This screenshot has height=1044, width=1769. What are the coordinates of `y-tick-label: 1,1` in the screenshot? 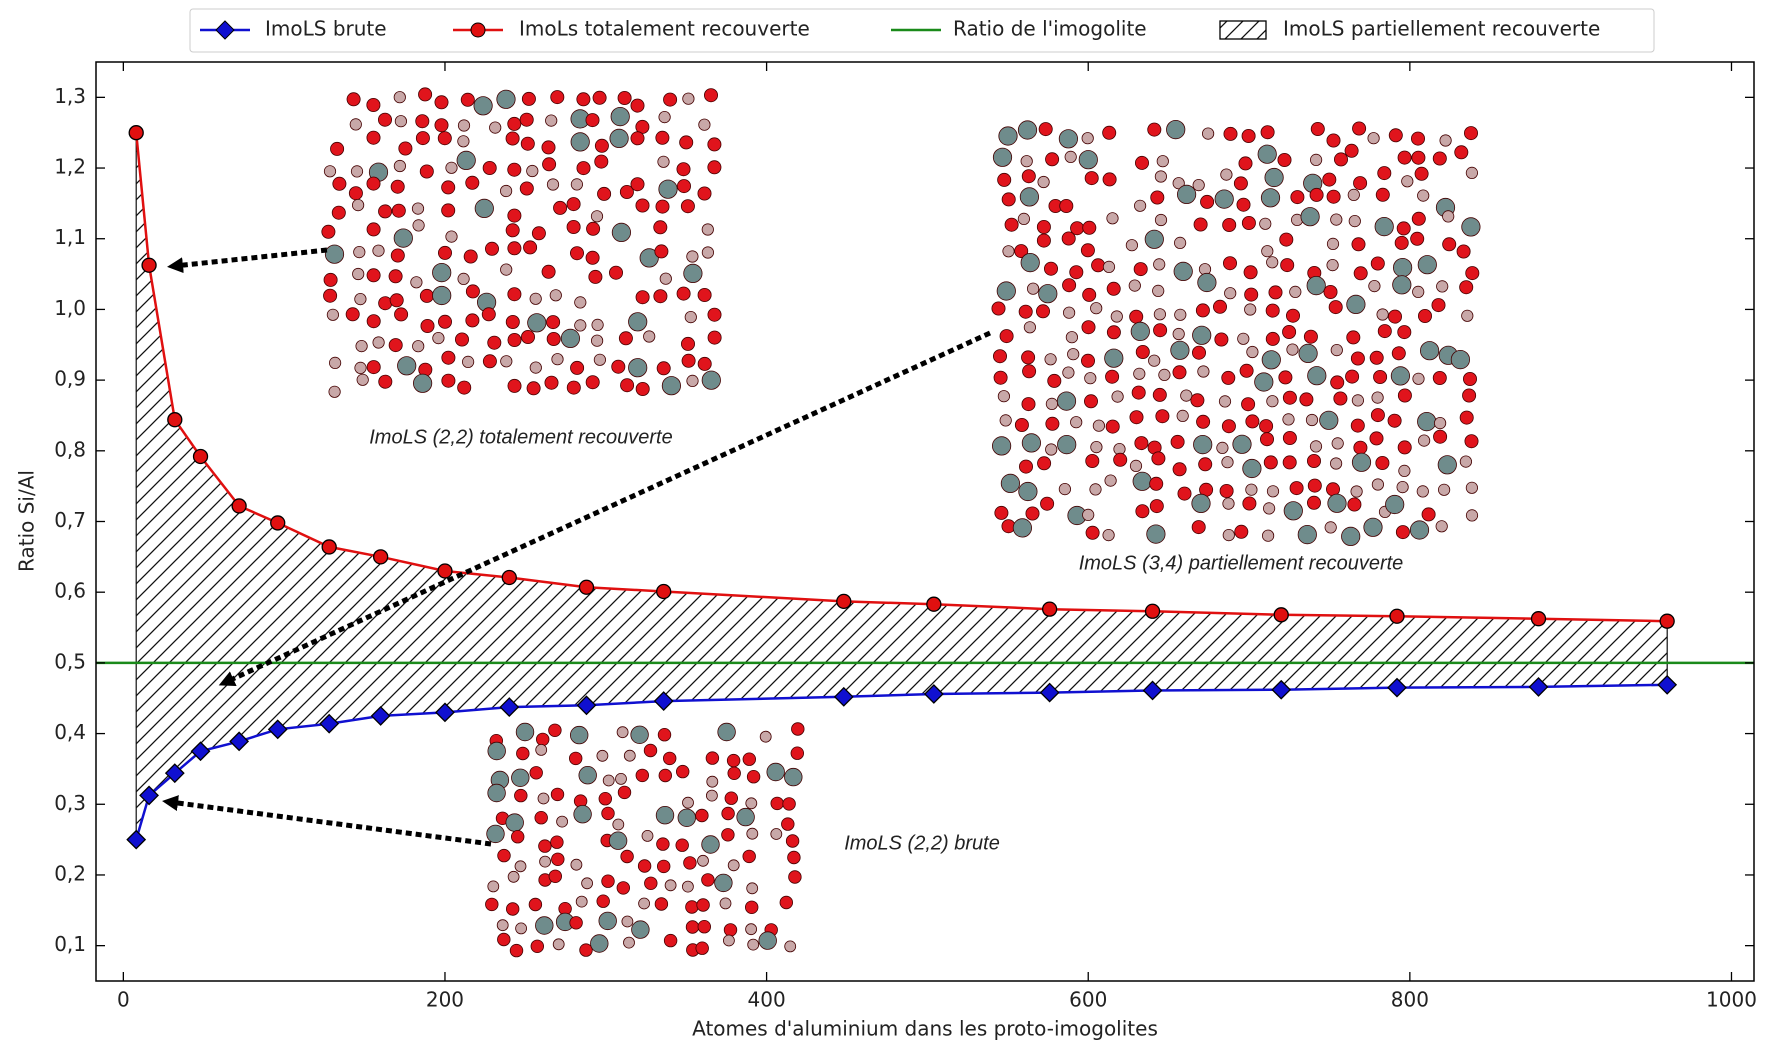 It's located at (70, 237).